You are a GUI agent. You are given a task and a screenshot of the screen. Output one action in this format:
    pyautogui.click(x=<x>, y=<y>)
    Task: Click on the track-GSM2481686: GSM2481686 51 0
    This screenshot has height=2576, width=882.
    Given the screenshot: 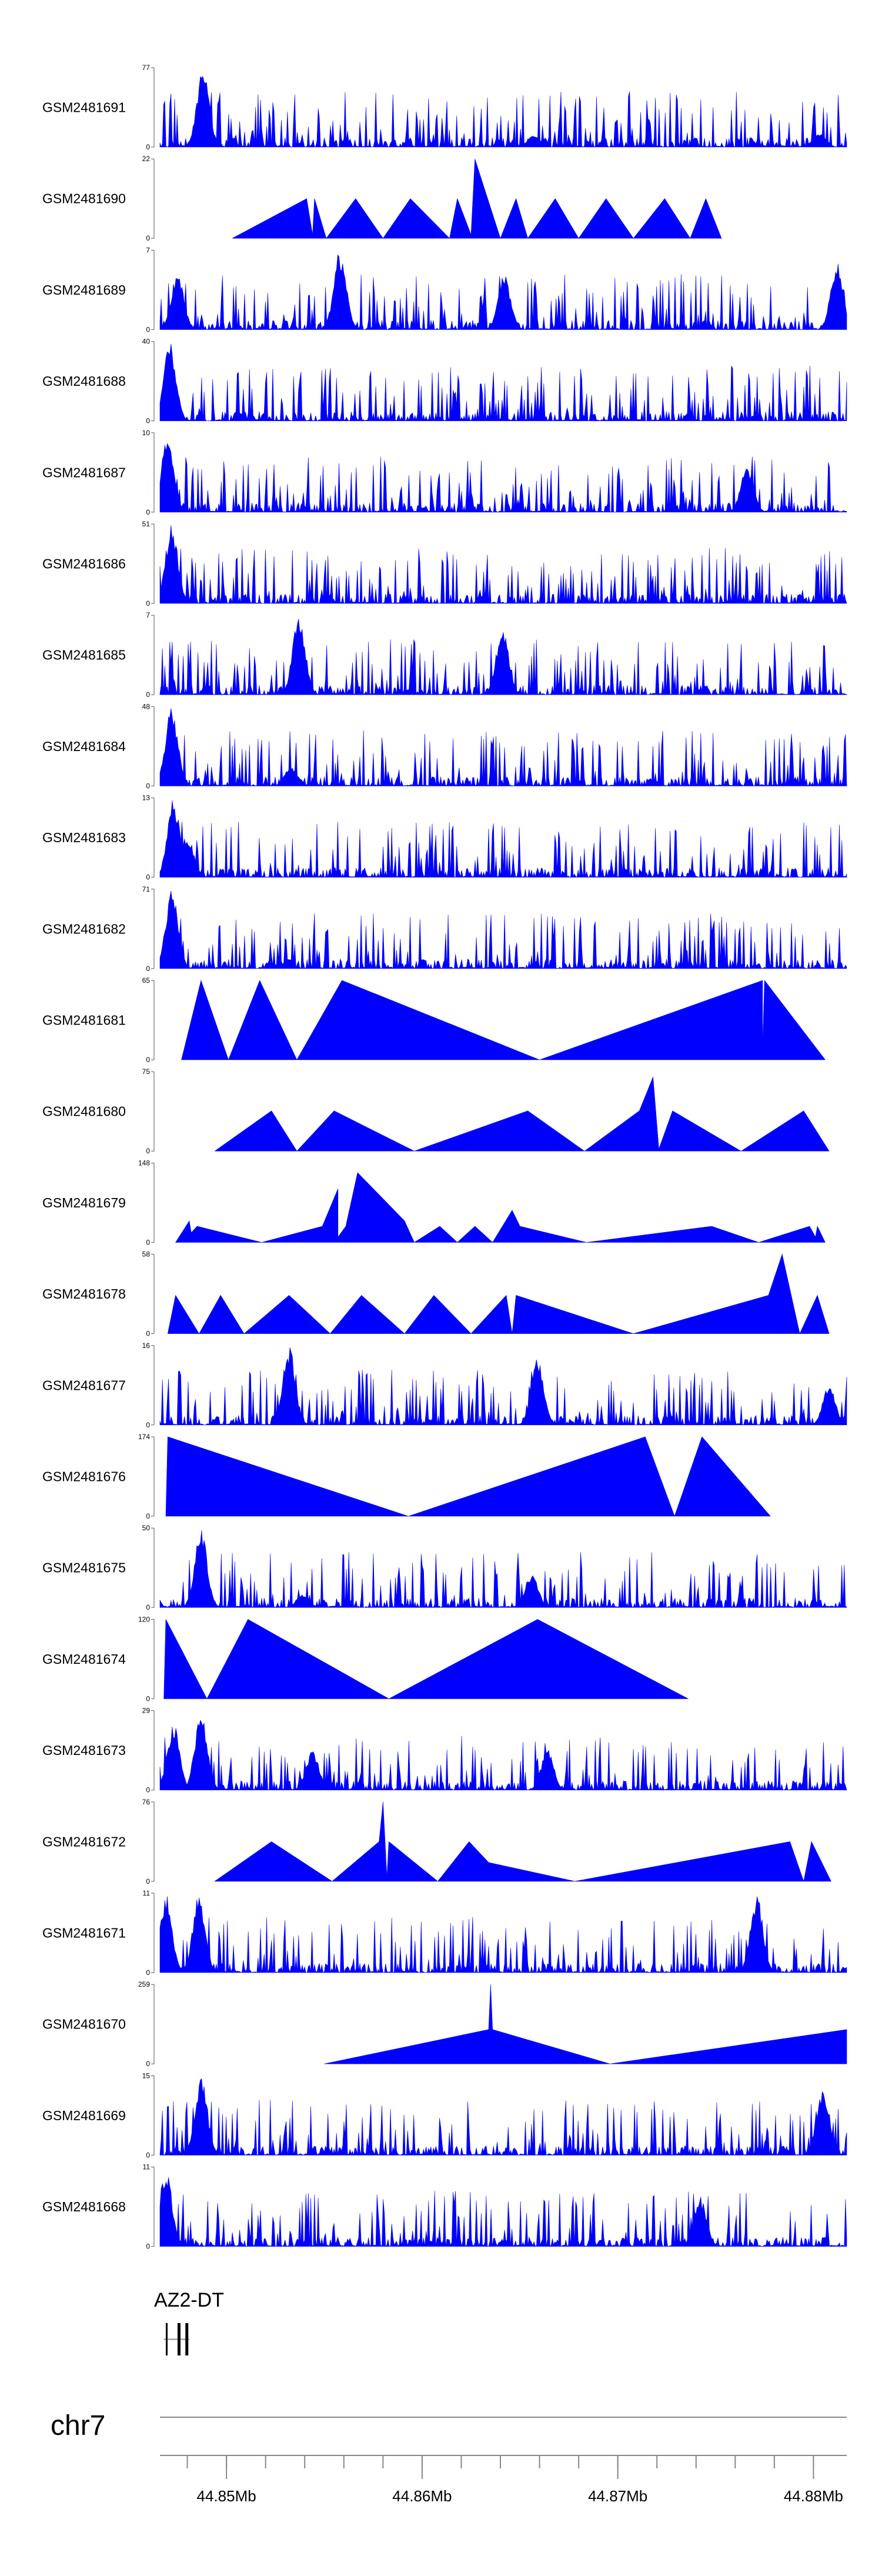 What is the action you would take?
    pyautogui.click(x=444, y=564)
    